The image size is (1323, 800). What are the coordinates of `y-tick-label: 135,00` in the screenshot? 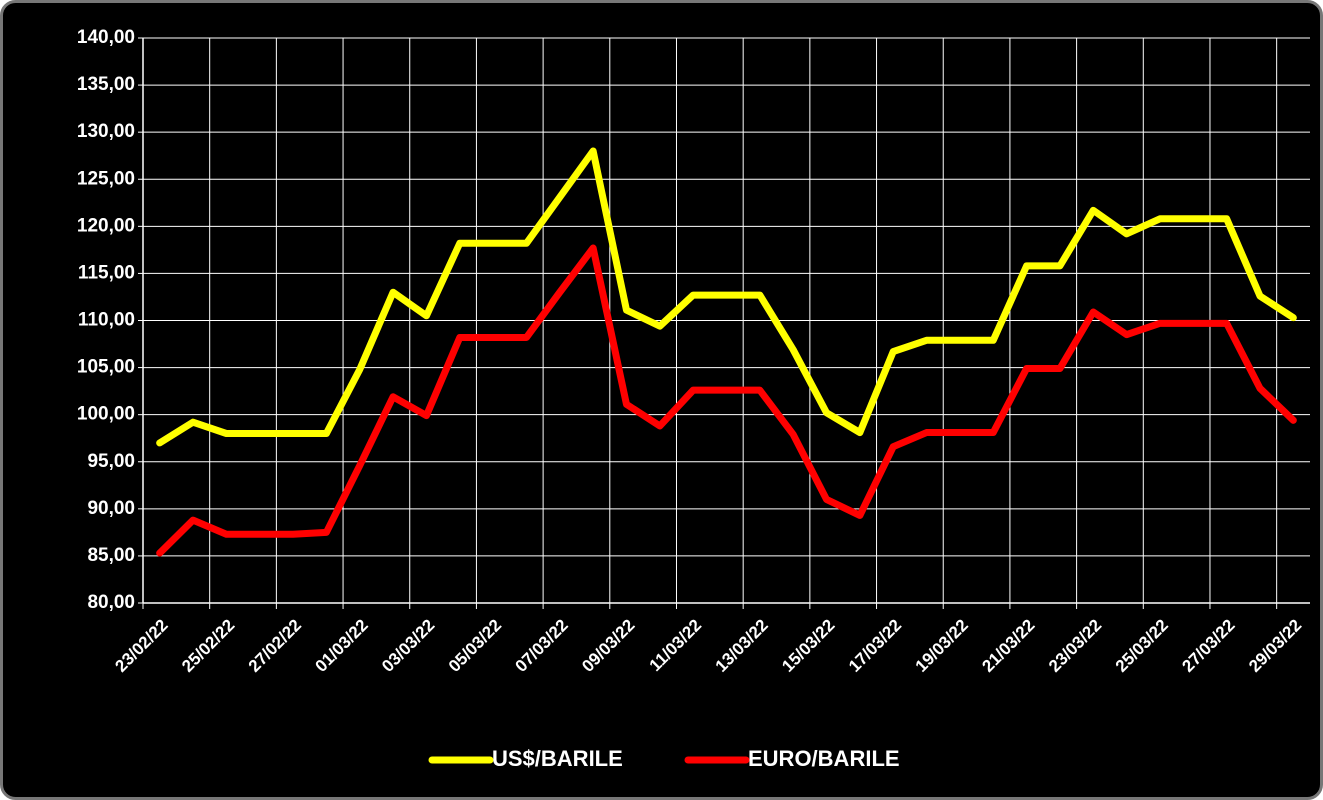 It's located at (106, 84).